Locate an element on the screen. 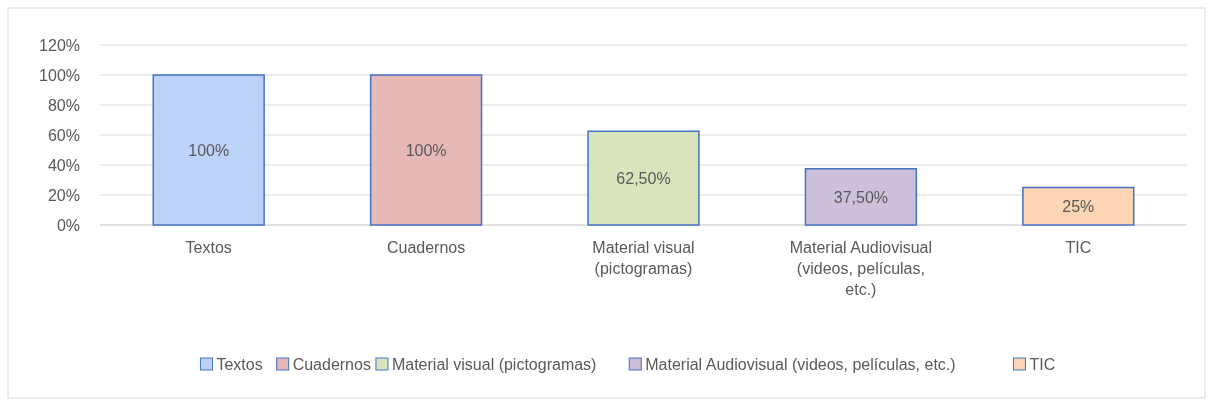  legend-label: TIC is located at coordinates (1042, 364).